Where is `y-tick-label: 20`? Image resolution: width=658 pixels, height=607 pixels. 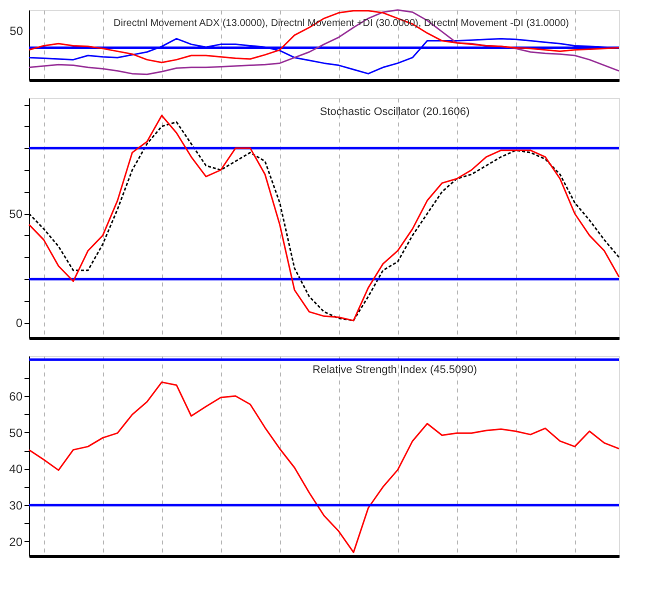
y-tick-label: 20 is located at coordinates (16, 541).